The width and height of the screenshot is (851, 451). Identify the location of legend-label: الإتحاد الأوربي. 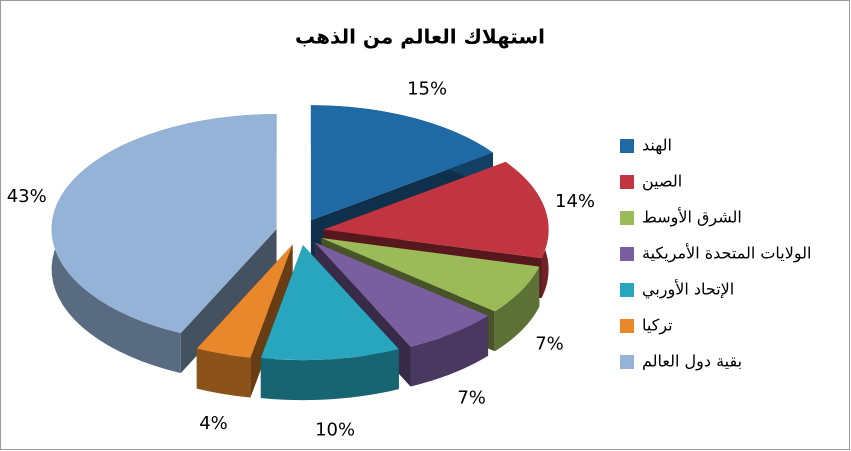
(688, 289).